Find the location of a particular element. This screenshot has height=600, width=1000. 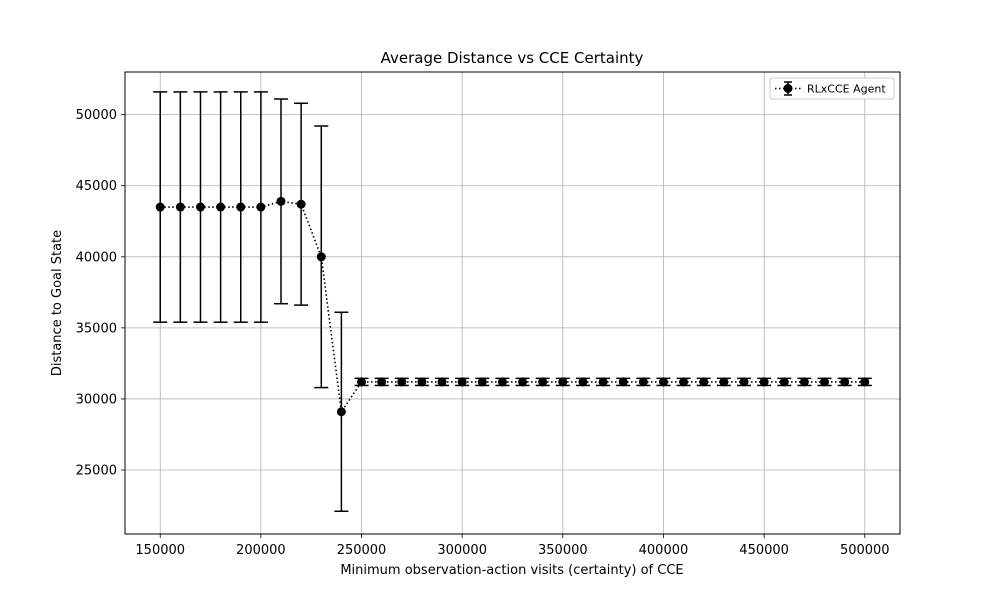

y-tick-label: 45000 is located at coordinates (96, 186).